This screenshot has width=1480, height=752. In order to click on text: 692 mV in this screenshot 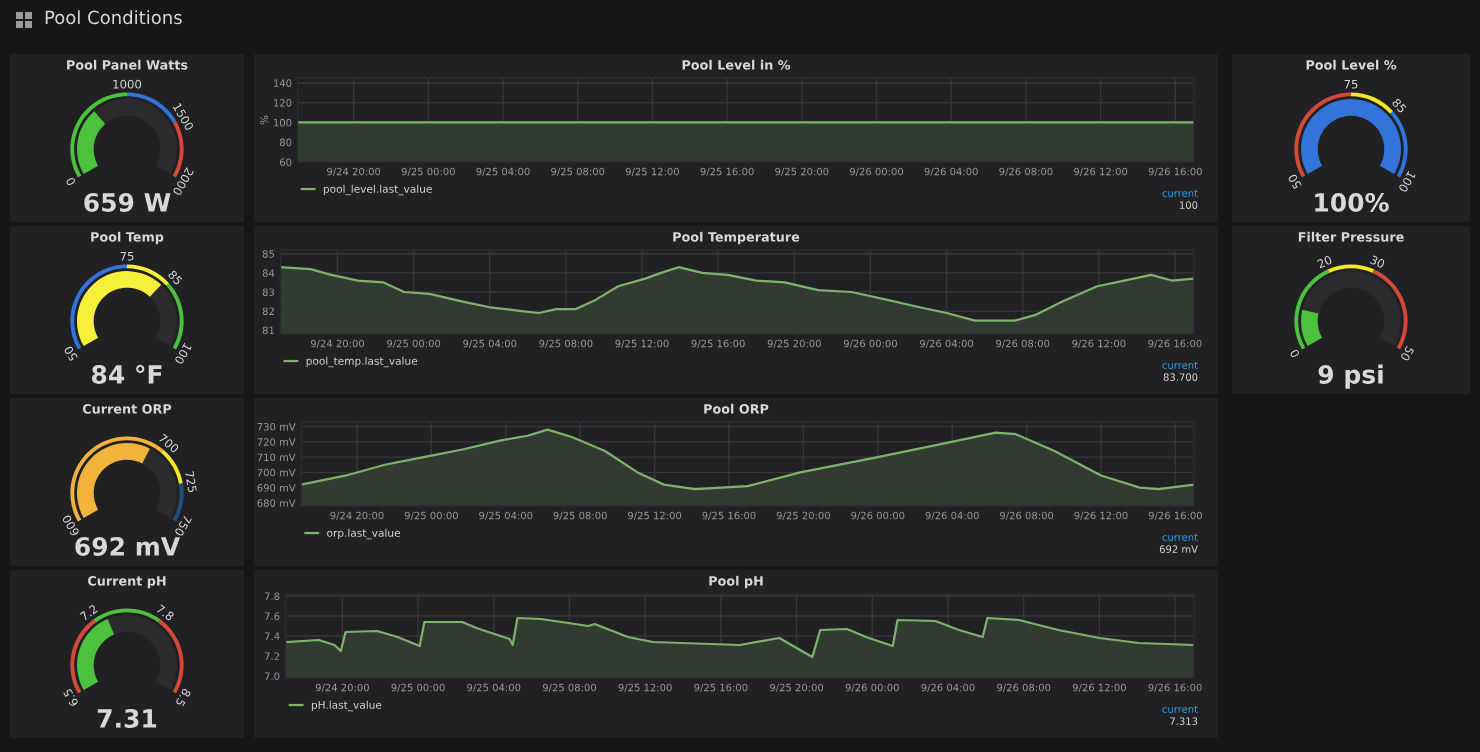, I will do `click(128, 546)`.